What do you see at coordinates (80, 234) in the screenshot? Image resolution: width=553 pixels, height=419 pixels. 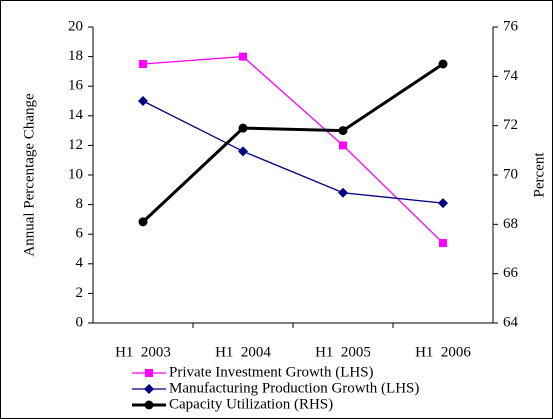 I see `y-tick-label: 6` at bounding box center [80, 234].